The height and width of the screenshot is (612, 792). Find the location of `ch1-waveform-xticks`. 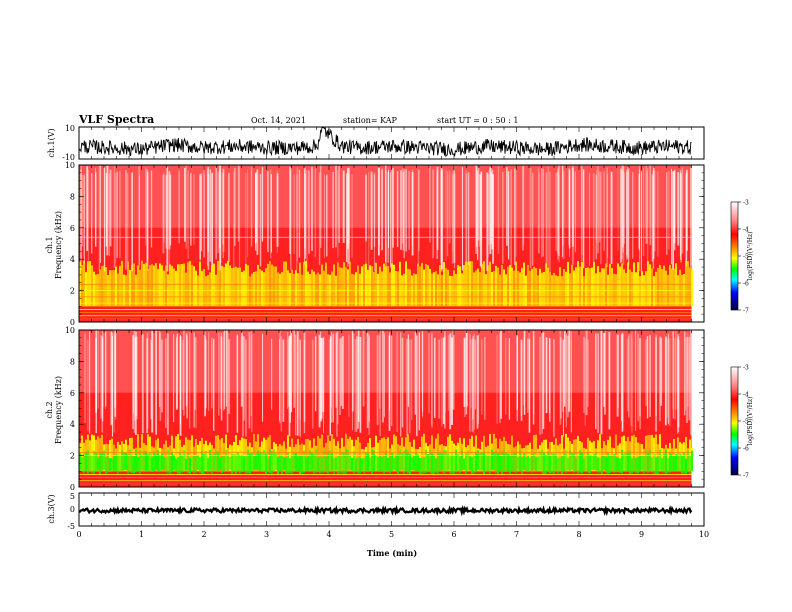

ch1-waveform-xticks is located at coordinates (391, 143).